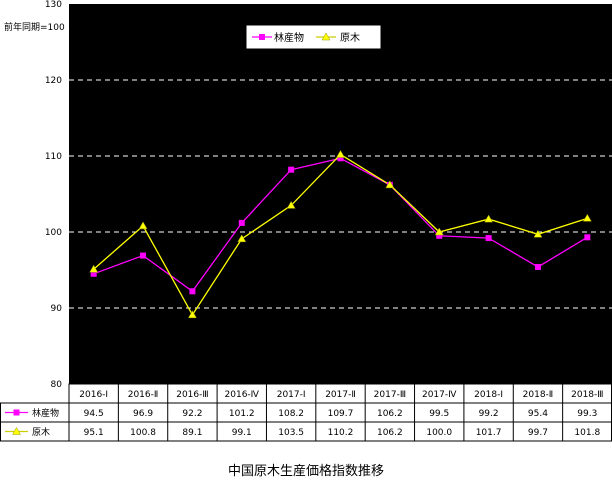  I want to click on table-cell-林産物-2016-Ⅱ: 96.9, so click(143, 414).